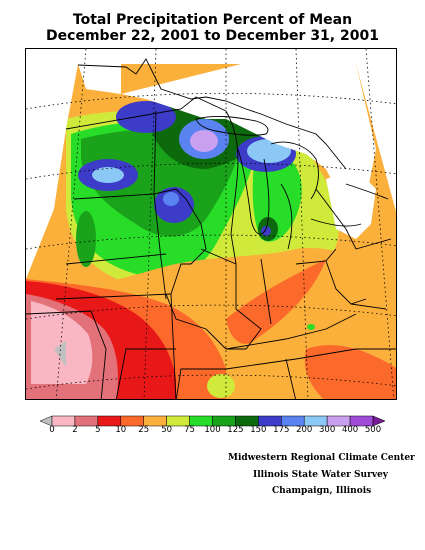 This screenshot has width=425, height=550. Describe the element at coordinates (212, 36) in the screenshot. I see `map-title-line-2: December 22, 2001 to December 31, 2001` at that location.